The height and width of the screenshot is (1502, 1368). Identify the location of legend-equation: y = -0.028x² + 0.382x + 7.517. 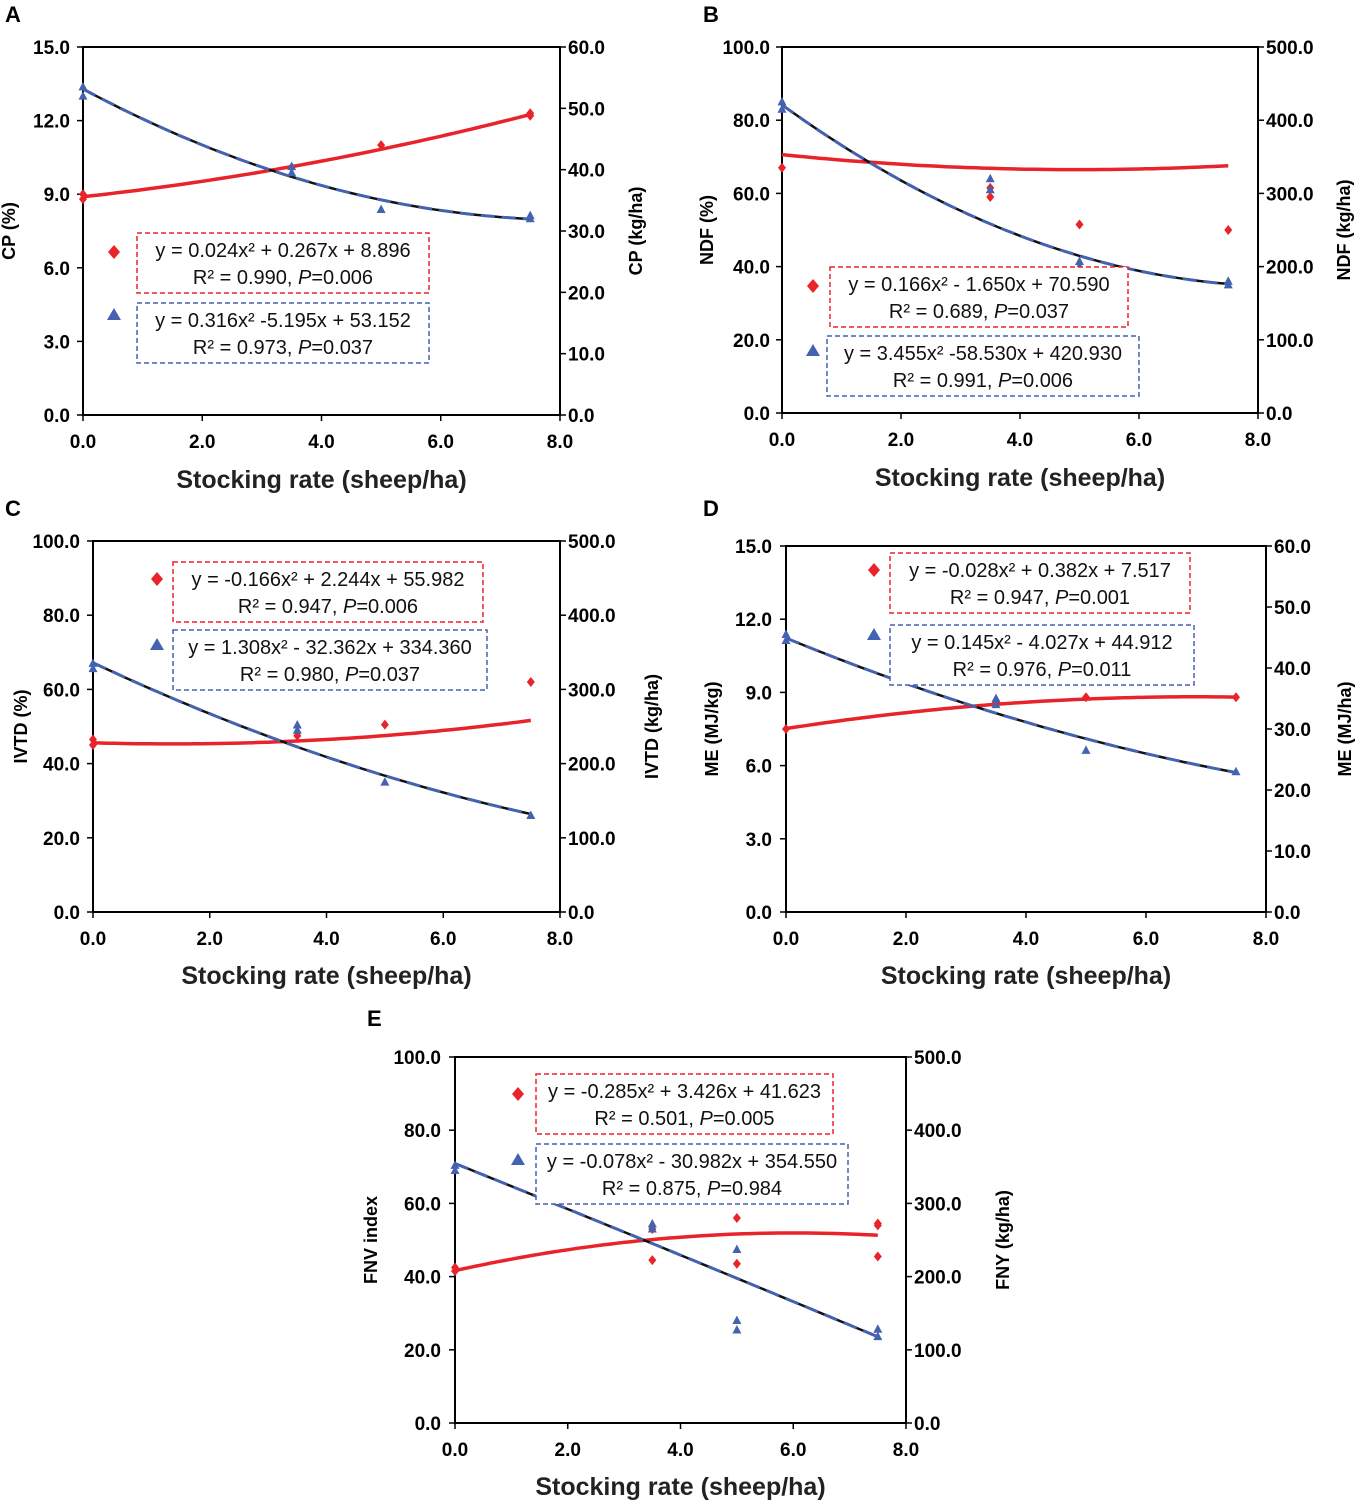
(1040, 571).